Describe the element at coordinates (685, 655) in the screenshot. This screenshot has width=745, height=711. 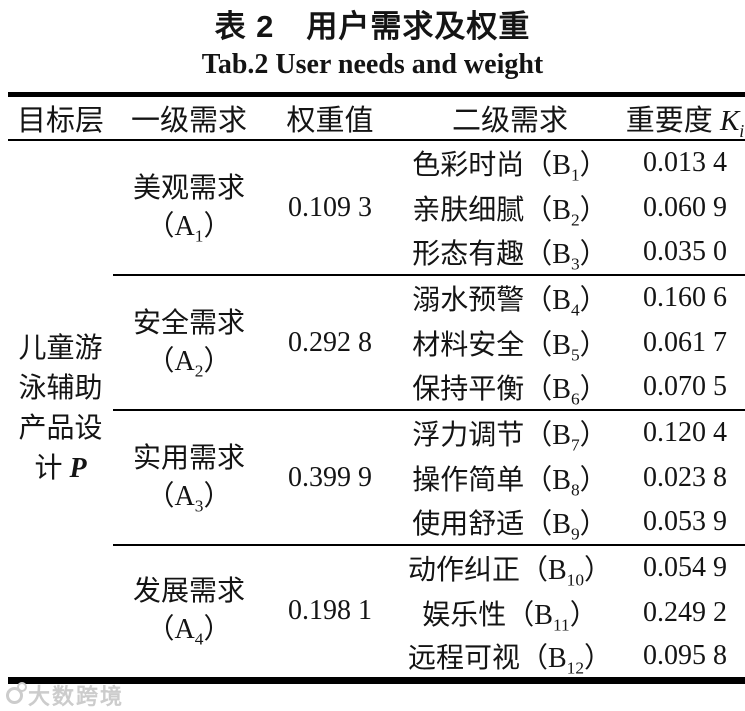
I see `importance-value-cell: 0.095 8` at that location.